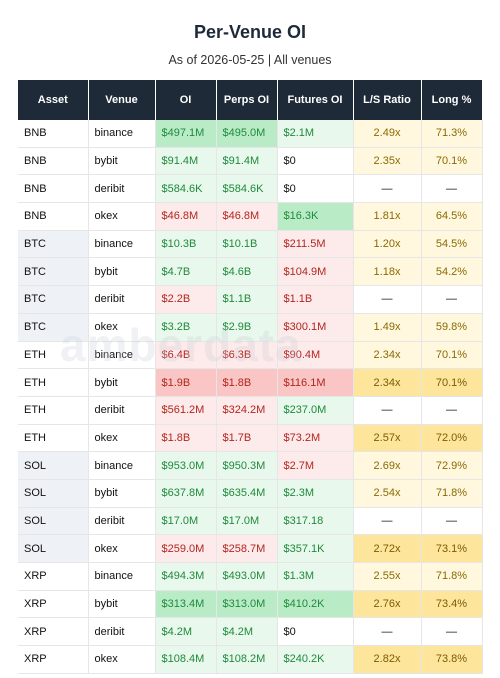 The height and width of the screenshot is (678, 500). I want to click on table-cell: 2.55x, so click(387, 576).